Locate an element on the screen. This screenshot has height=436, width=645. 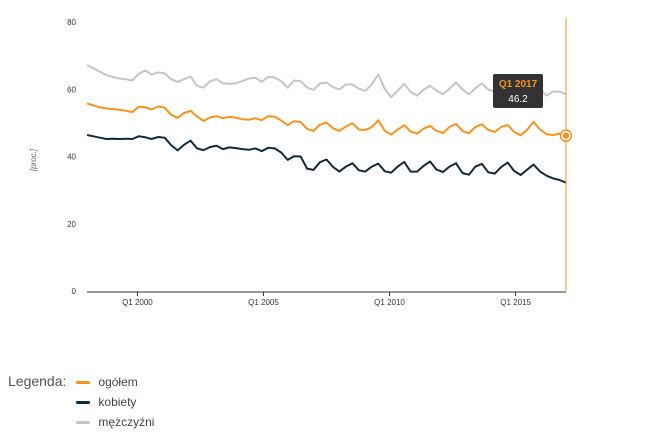
x-tick-label: Q1 2000 is located at coordinates (137, 302).